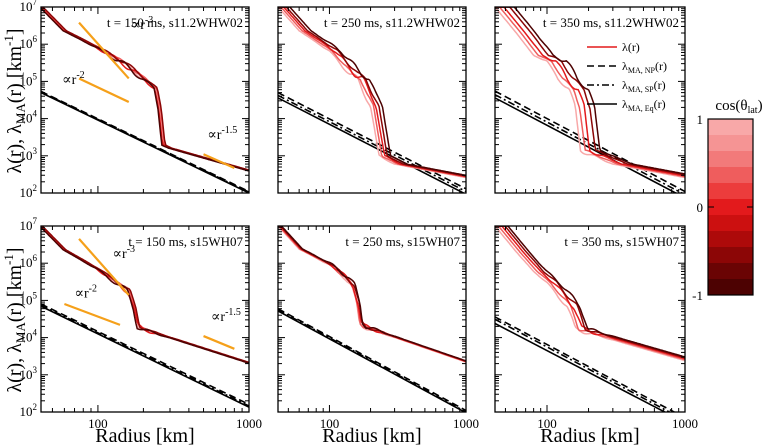 The width and height of the screenshot is (772, 448). What do you see at coordinates (547, 423) in the screenshot?
I see `panel-6-x-tick-label: 100` at bounding box center [547, 423].